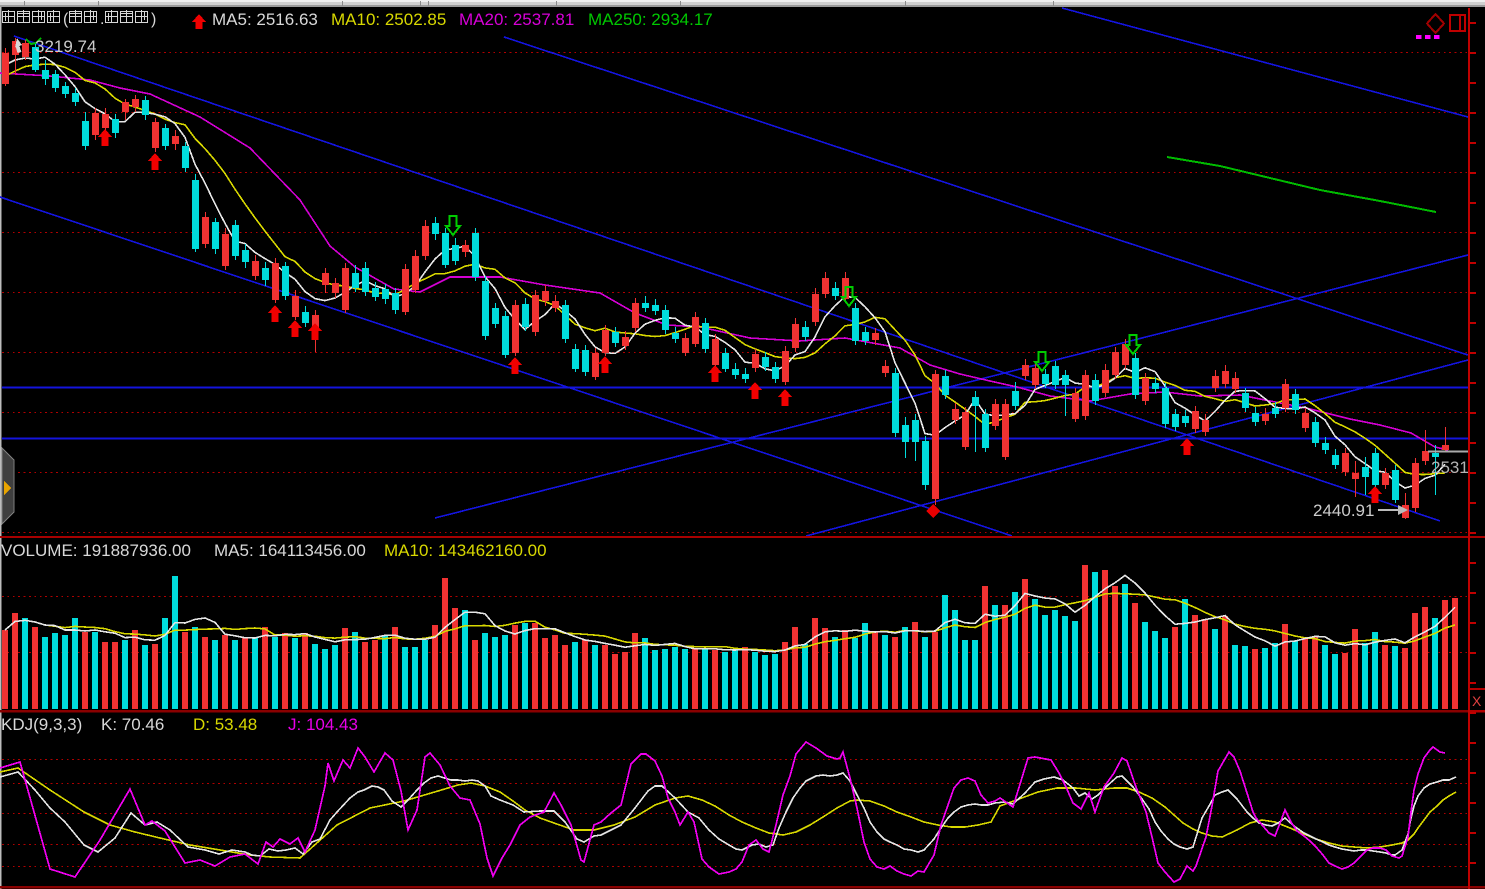 This screenshot has height=889, width=1485. Describe the element at coordinates (516, 19) in the screenshot. I see `svg-text: MA20: 2537.81` at that location.